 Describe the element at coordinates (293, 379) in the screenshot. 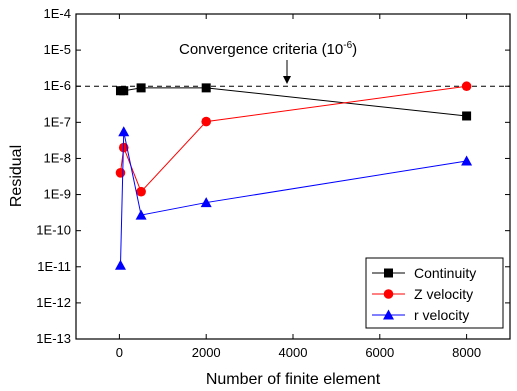

I see `x-axis-title: Number of finite element` at that location.